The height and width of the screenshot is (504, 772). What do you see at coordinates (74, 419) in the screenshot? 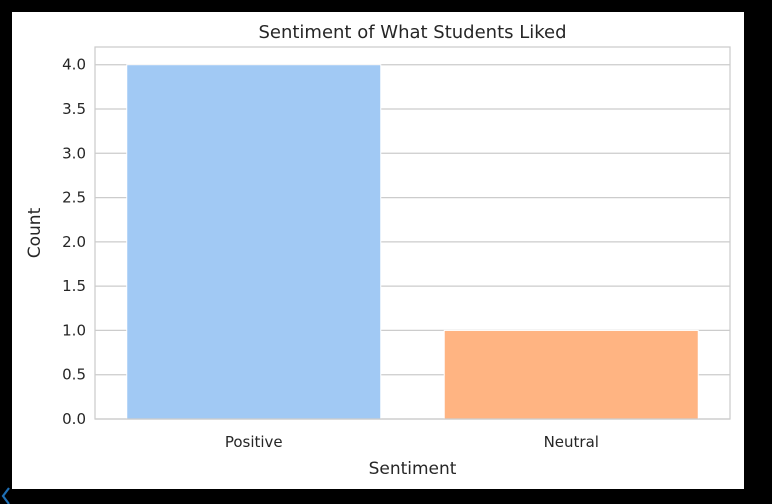
I see `y-tick-label: 0.0` at bounding box center [74, 419].